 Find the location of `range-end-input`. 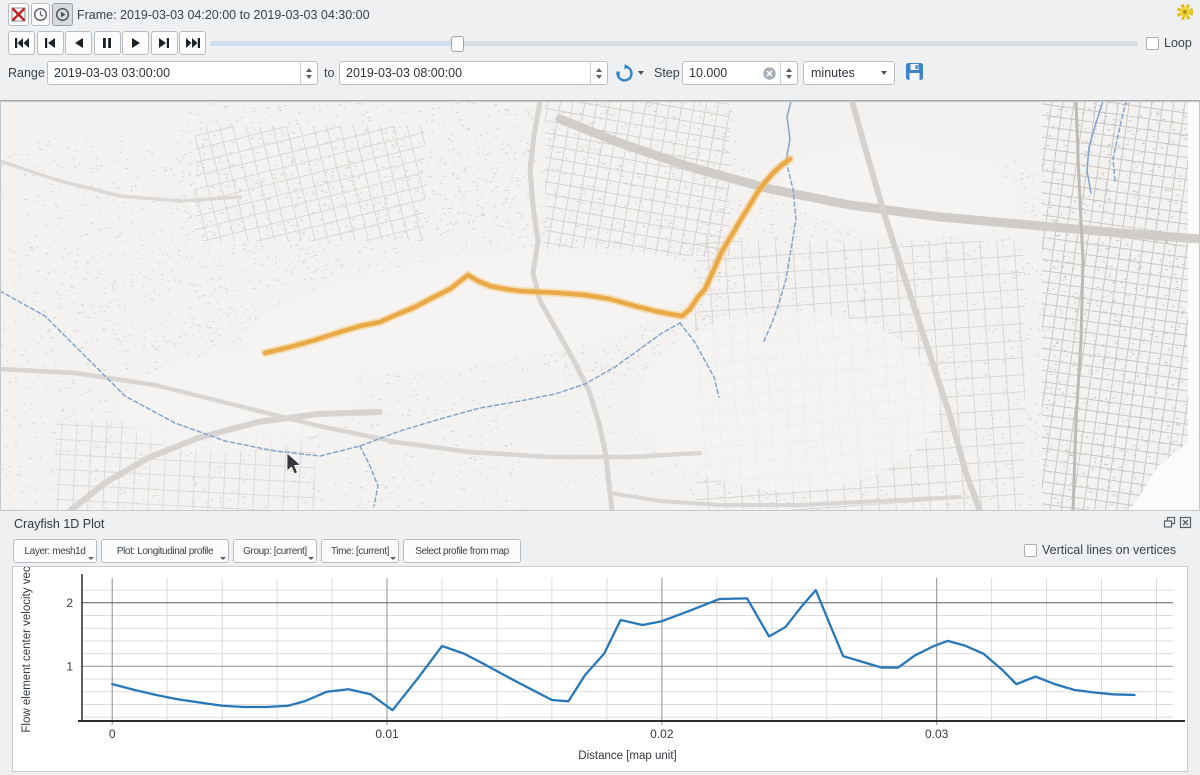

range-end-input is located at coordinates (465, 73).